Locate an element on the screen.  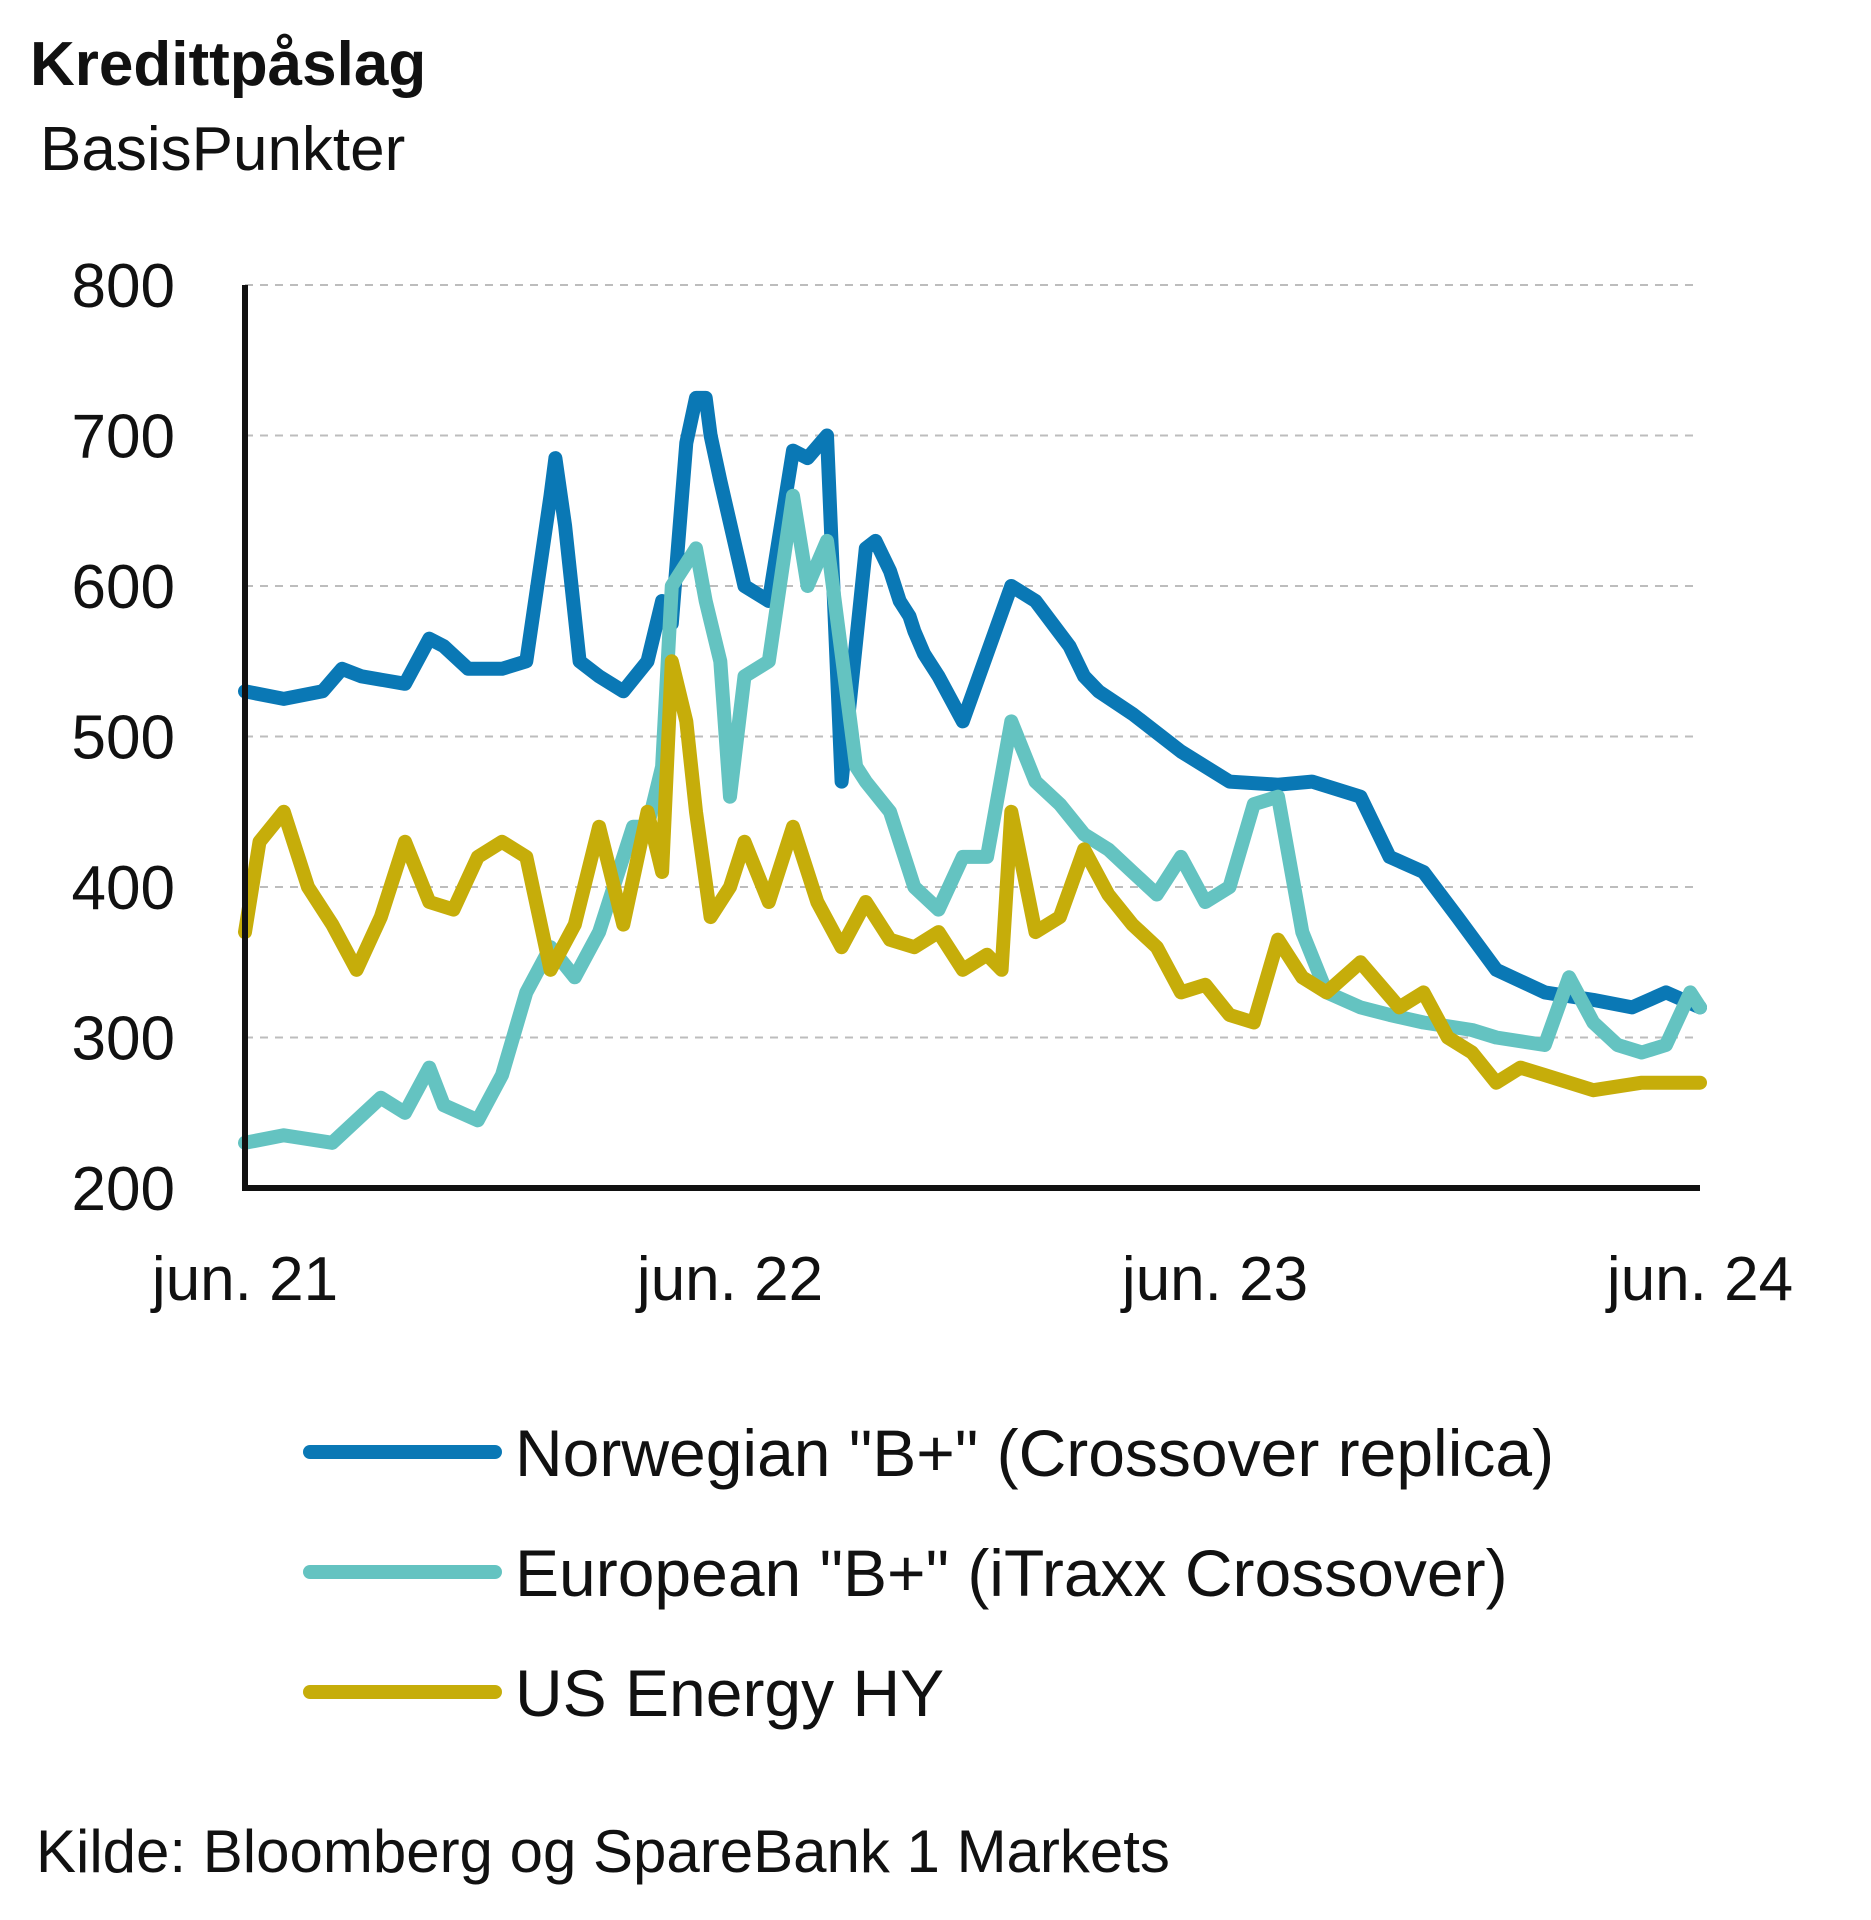
x-tick-label-2: jun. 23 is located at coordinates (1214, 1279).